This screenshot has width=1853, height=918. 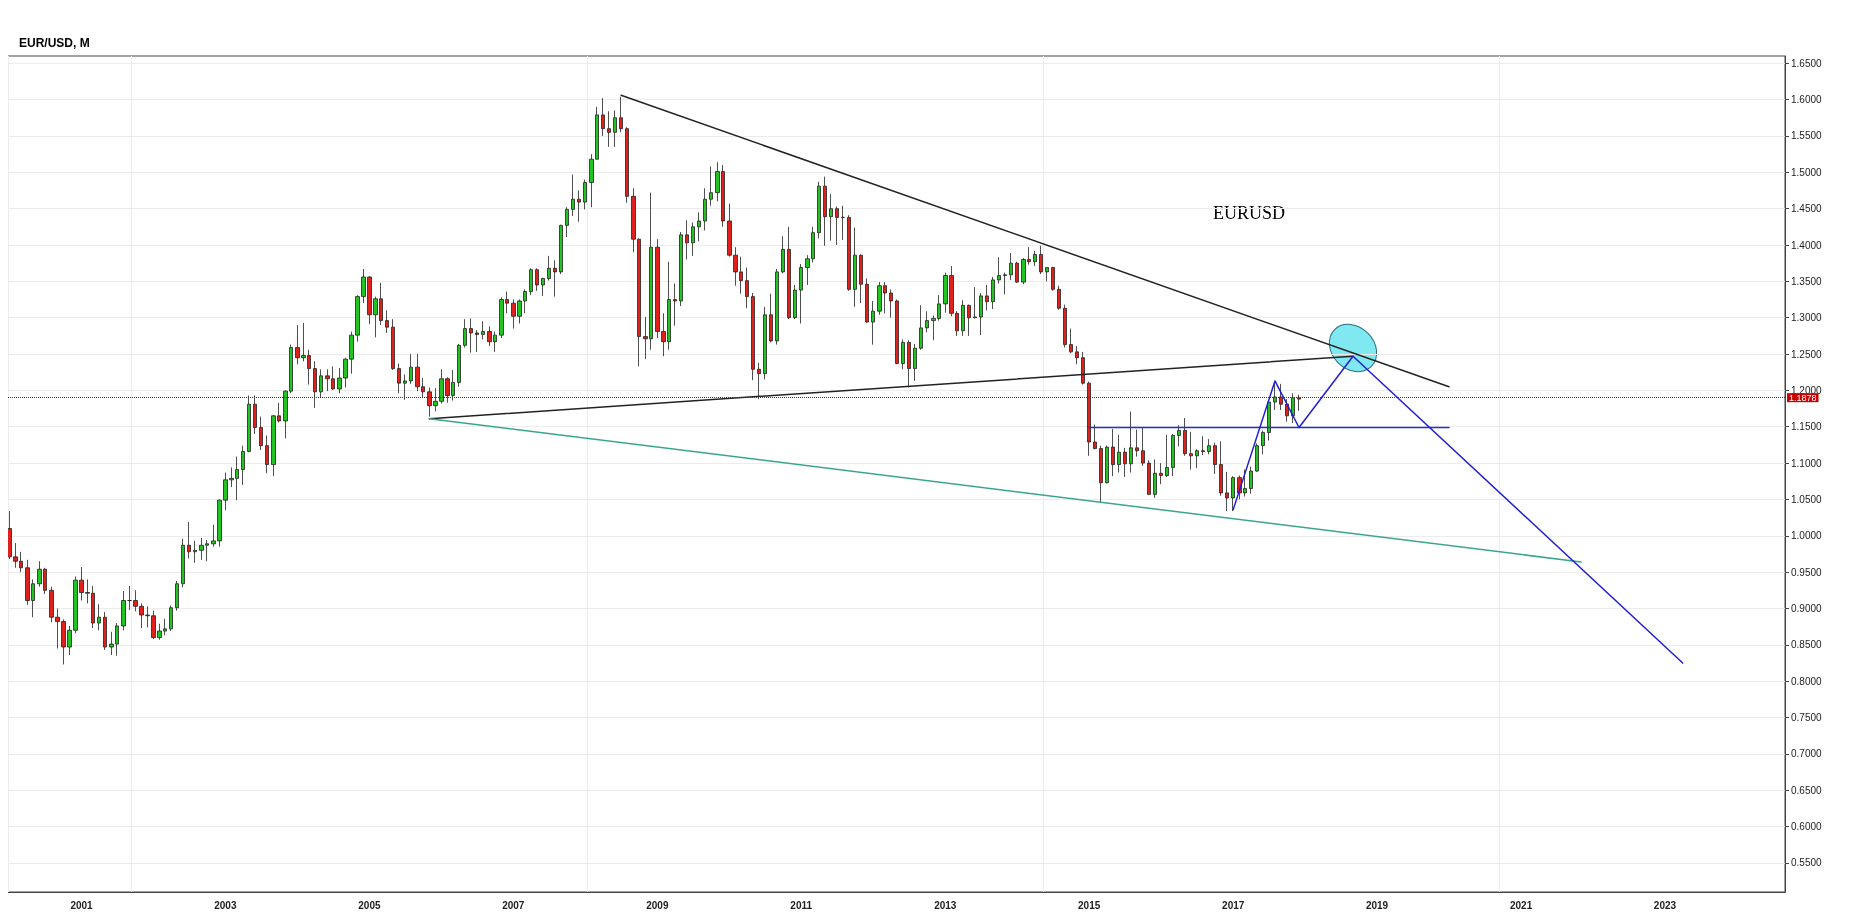 I want to click on x-tick-label: 2007, so click(x=513, y=905).